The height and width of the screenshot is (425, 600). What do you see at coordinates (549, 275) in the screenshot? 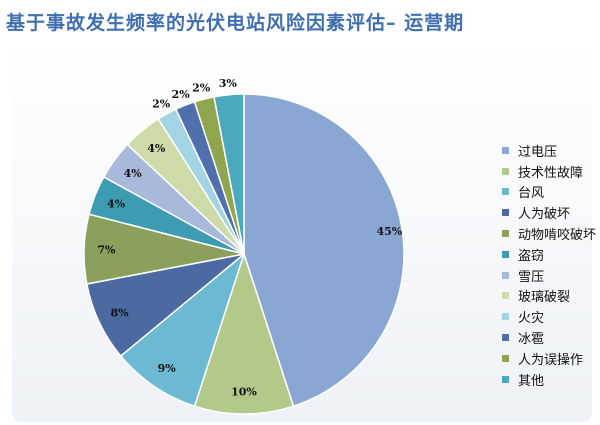
I see `legend-item-7: 雪压` at bounding box center [549, 275].